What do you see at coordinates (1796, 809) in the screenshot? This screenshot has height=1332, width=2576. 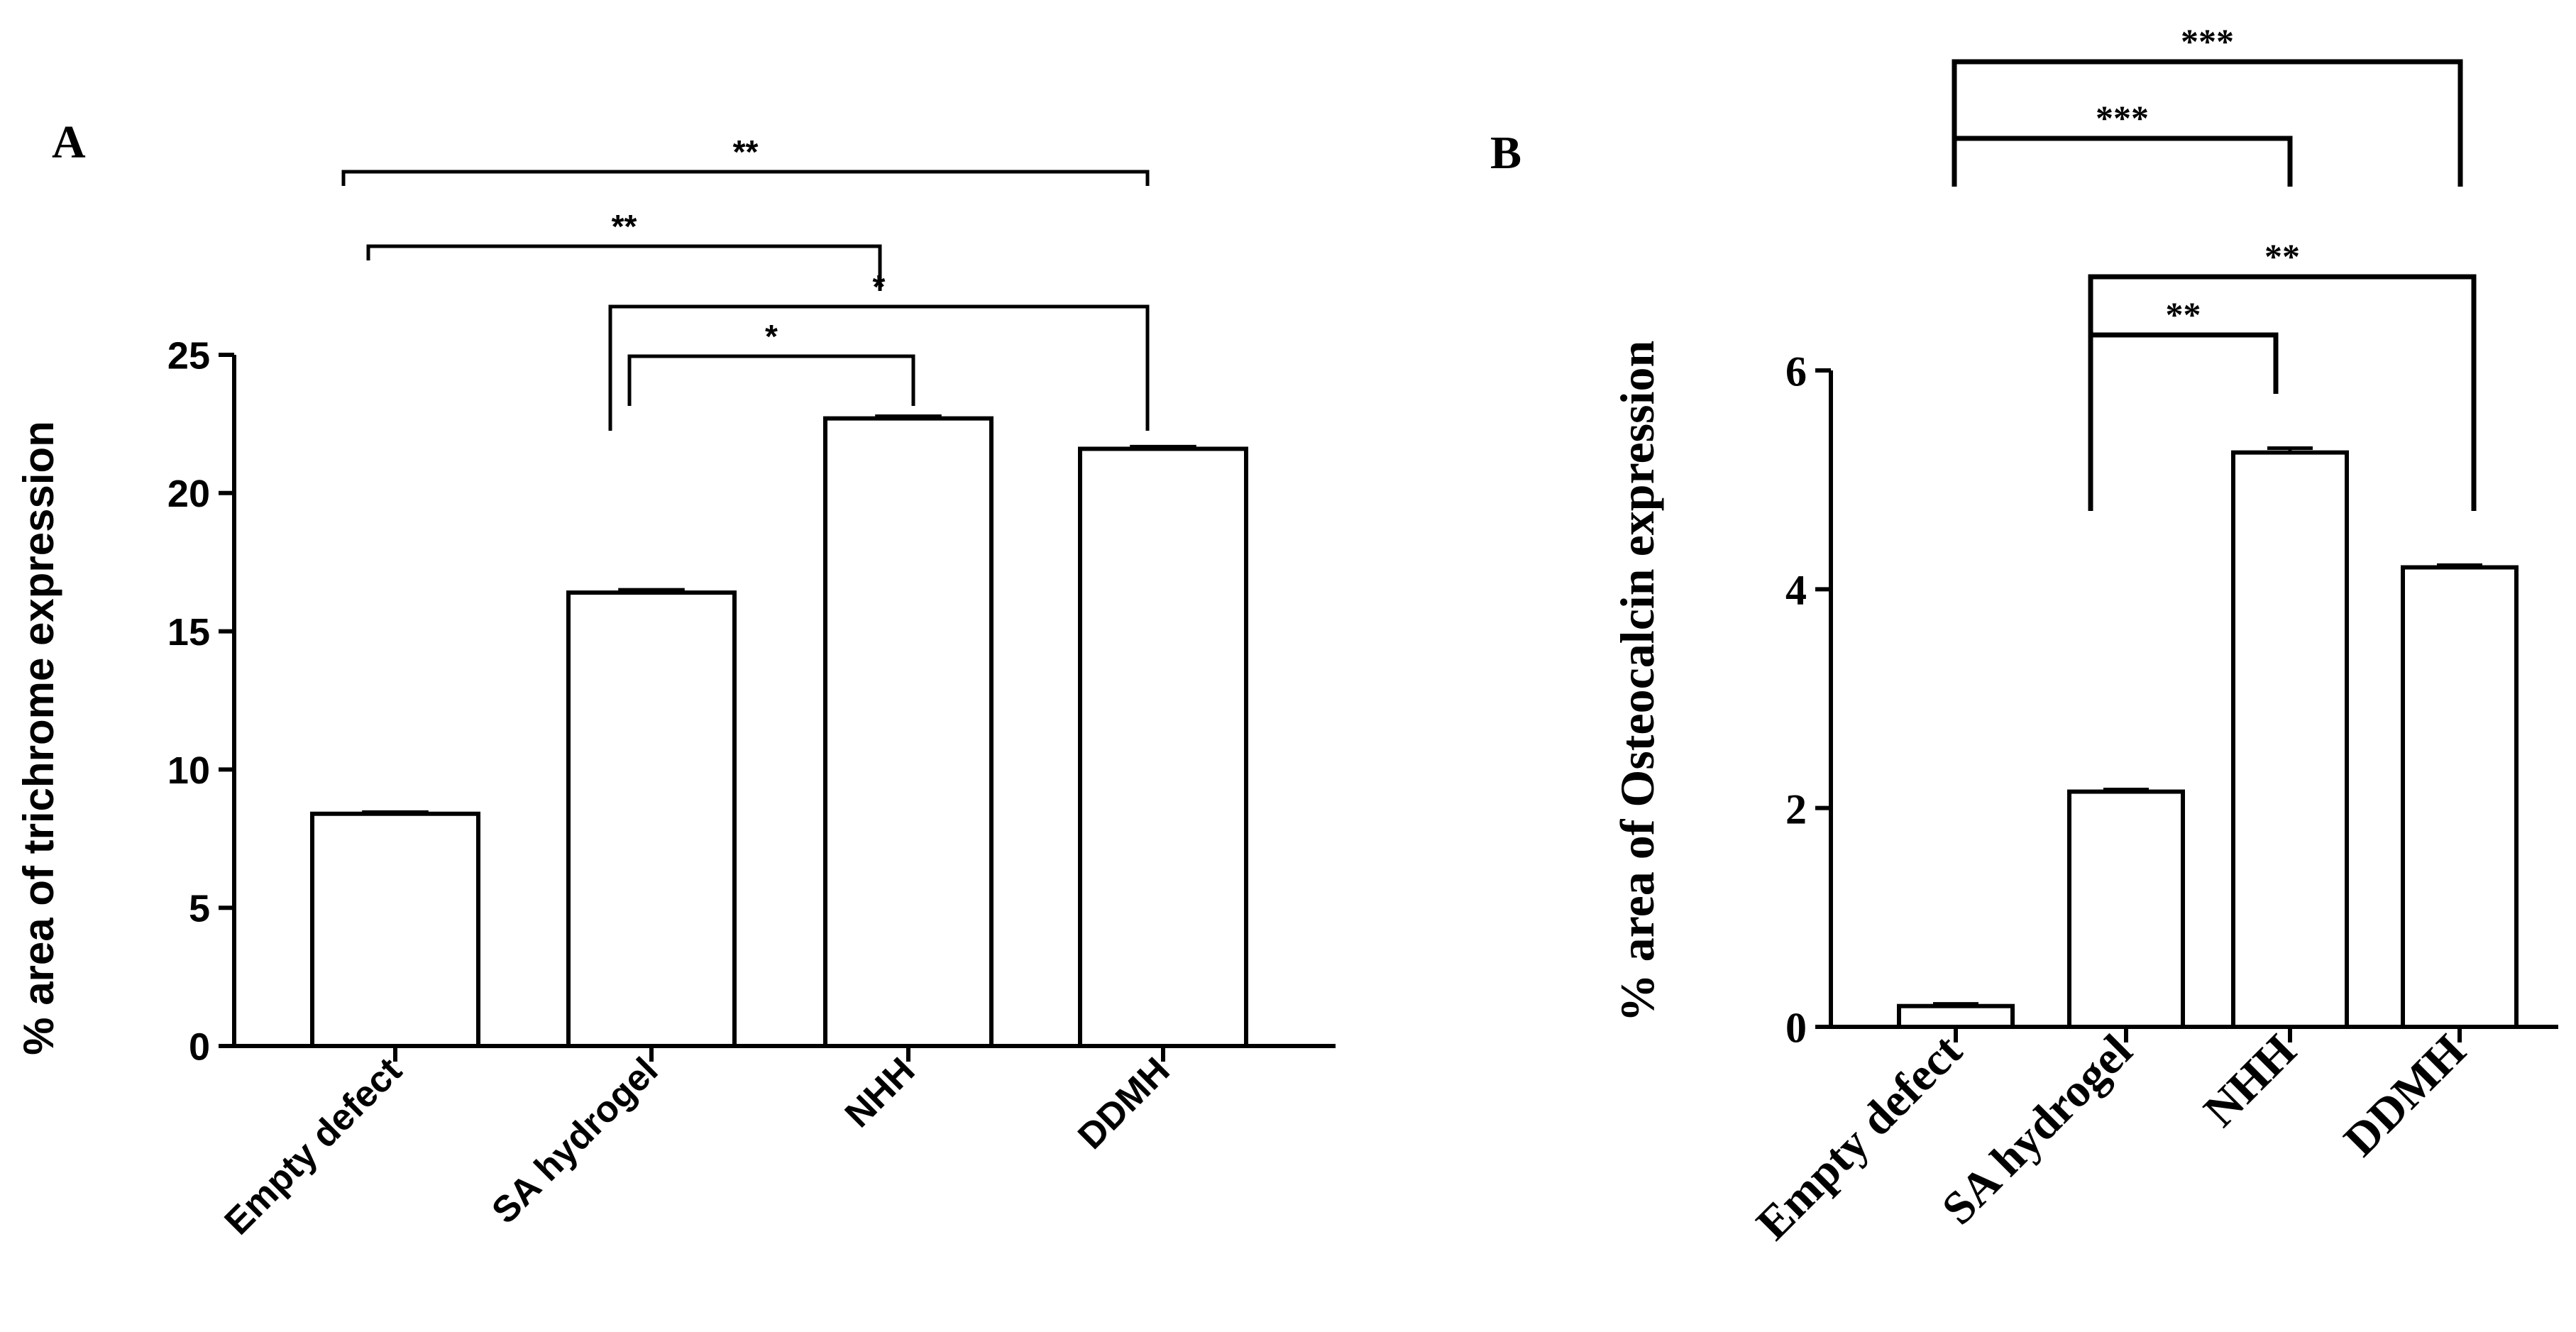 I see `panel-b-y-tick-label: 2` at bounding box center [1796, 809].